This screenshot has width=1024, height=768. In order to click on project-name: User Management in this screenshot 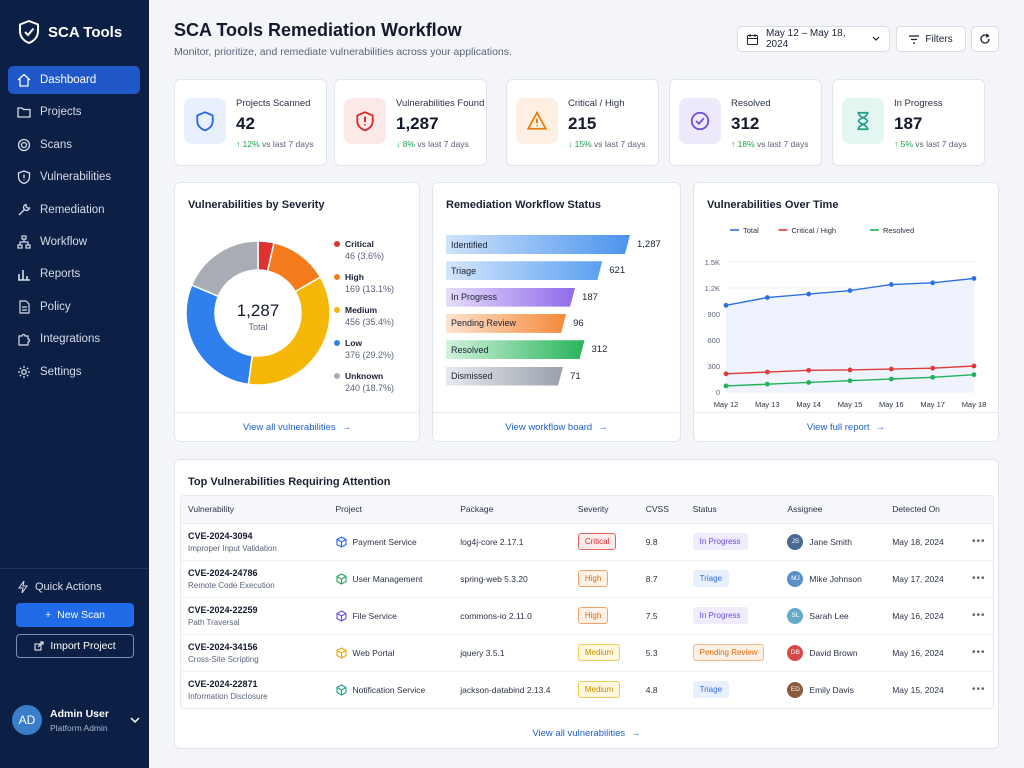, I will do `click(387, 578)`.